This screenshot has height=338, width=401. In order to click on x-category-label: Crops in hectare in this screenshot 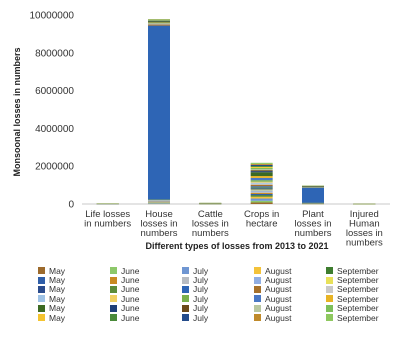, I will do `click(261, 219)`.